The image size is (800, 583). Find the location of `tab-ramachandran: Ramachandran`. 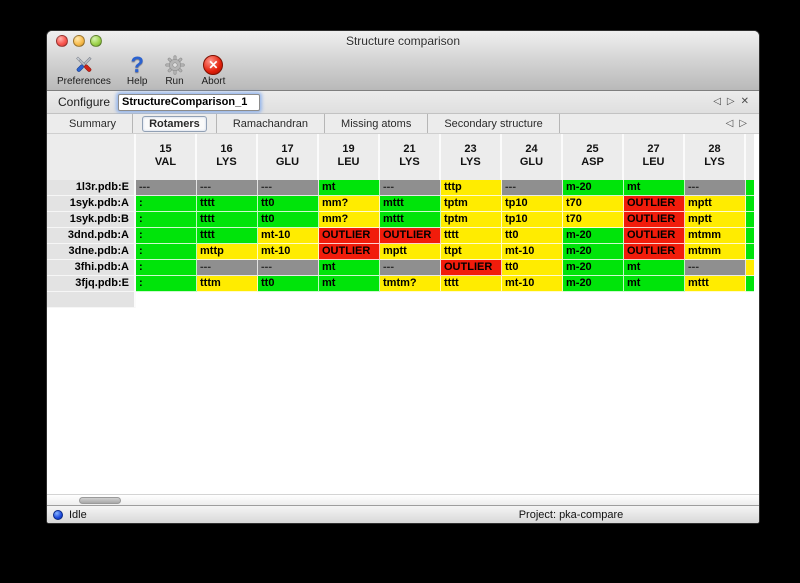

tab-ramachandran: Ramachandran is located at coordinates (271, 123).